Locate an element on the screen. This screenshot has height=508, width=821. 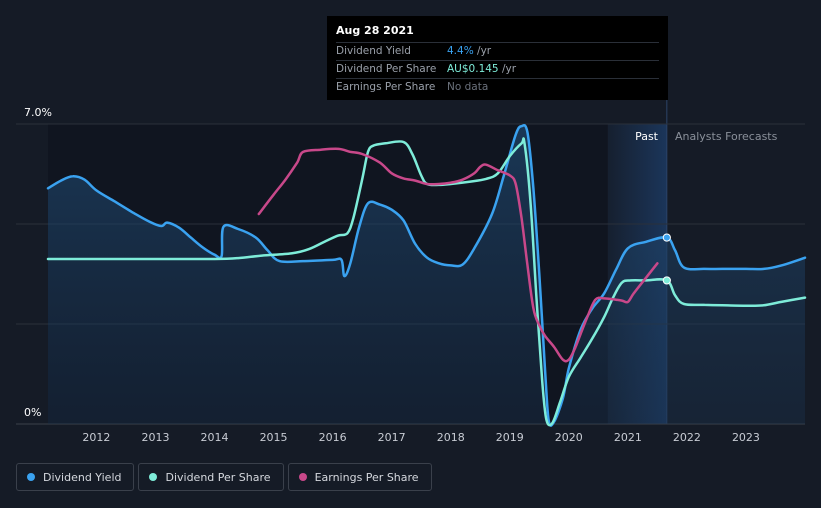
tooltip-label: Dividend Yield is located at coordinates (373, 51).